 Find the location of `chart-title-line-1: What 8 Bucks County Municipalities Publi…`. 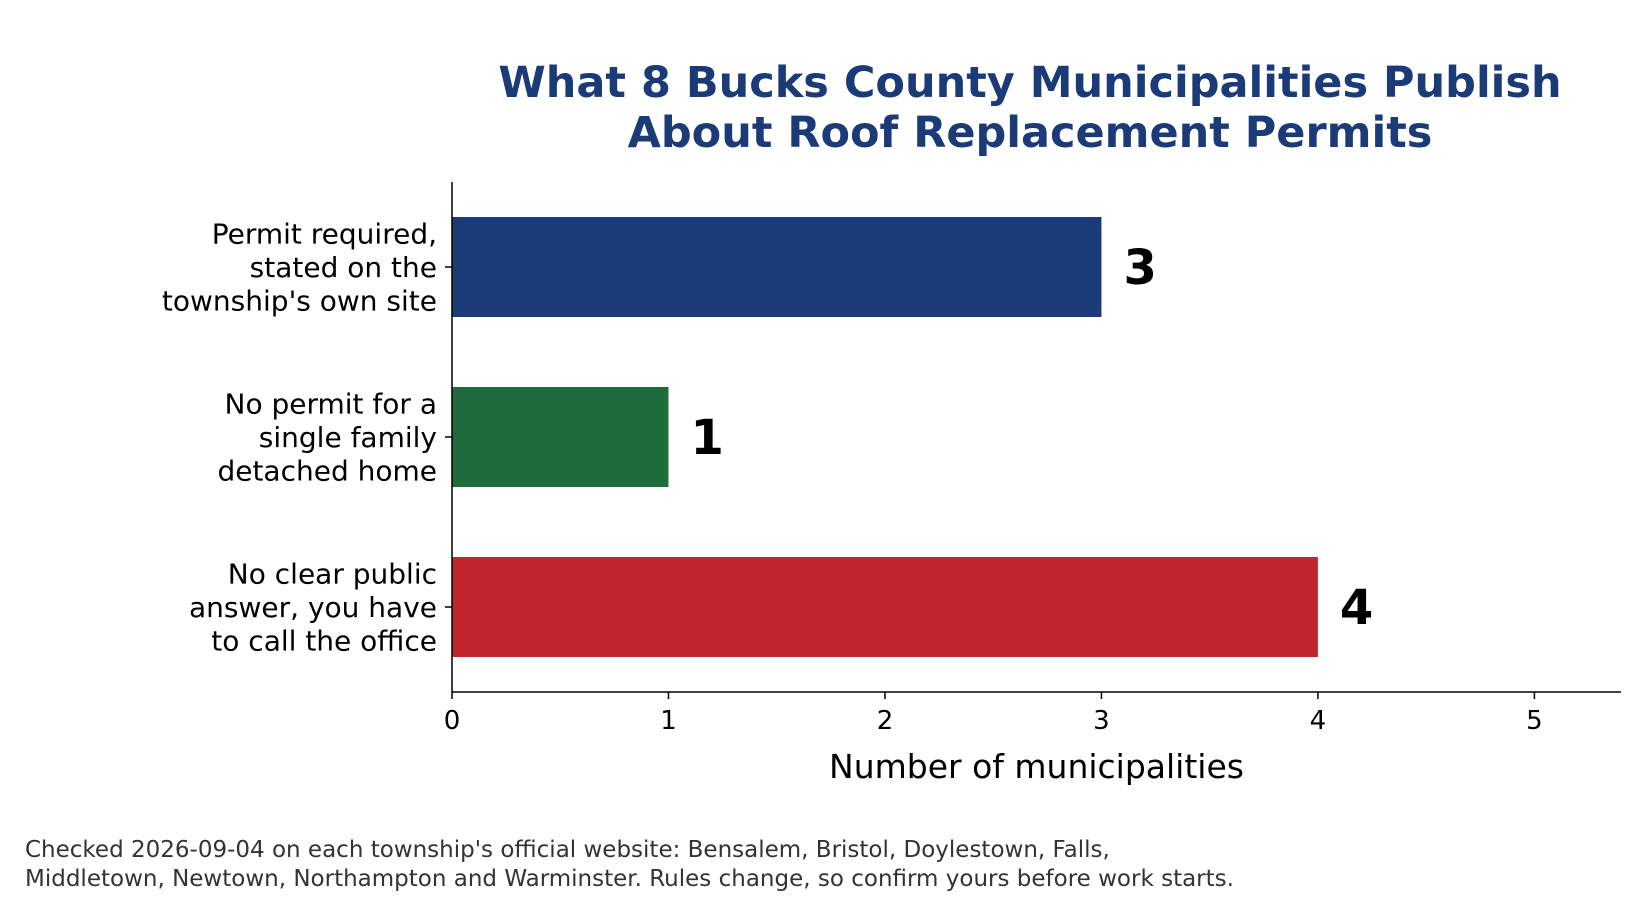

chart-title-line-1: What 8 Bucks County Municipalities Publi… is located at coordinates (1029, 83).